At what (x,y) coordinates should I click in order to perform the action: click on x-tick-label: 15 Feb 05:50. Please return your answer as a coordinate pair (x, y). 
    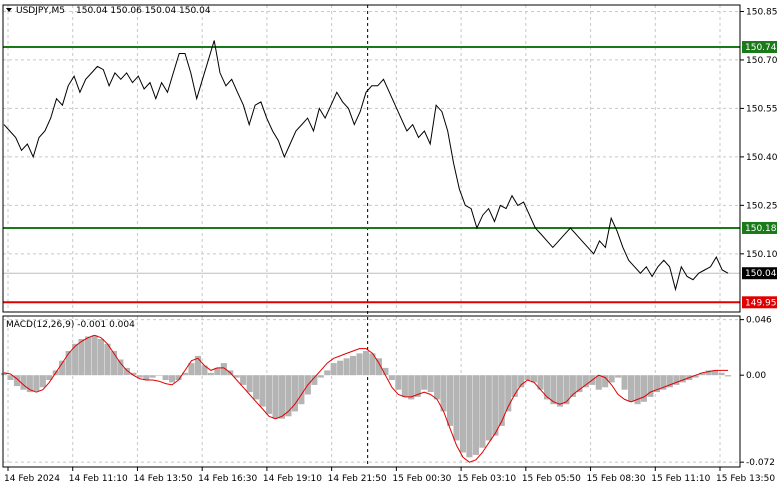
    Looking at the image, I should click on (551, 479).